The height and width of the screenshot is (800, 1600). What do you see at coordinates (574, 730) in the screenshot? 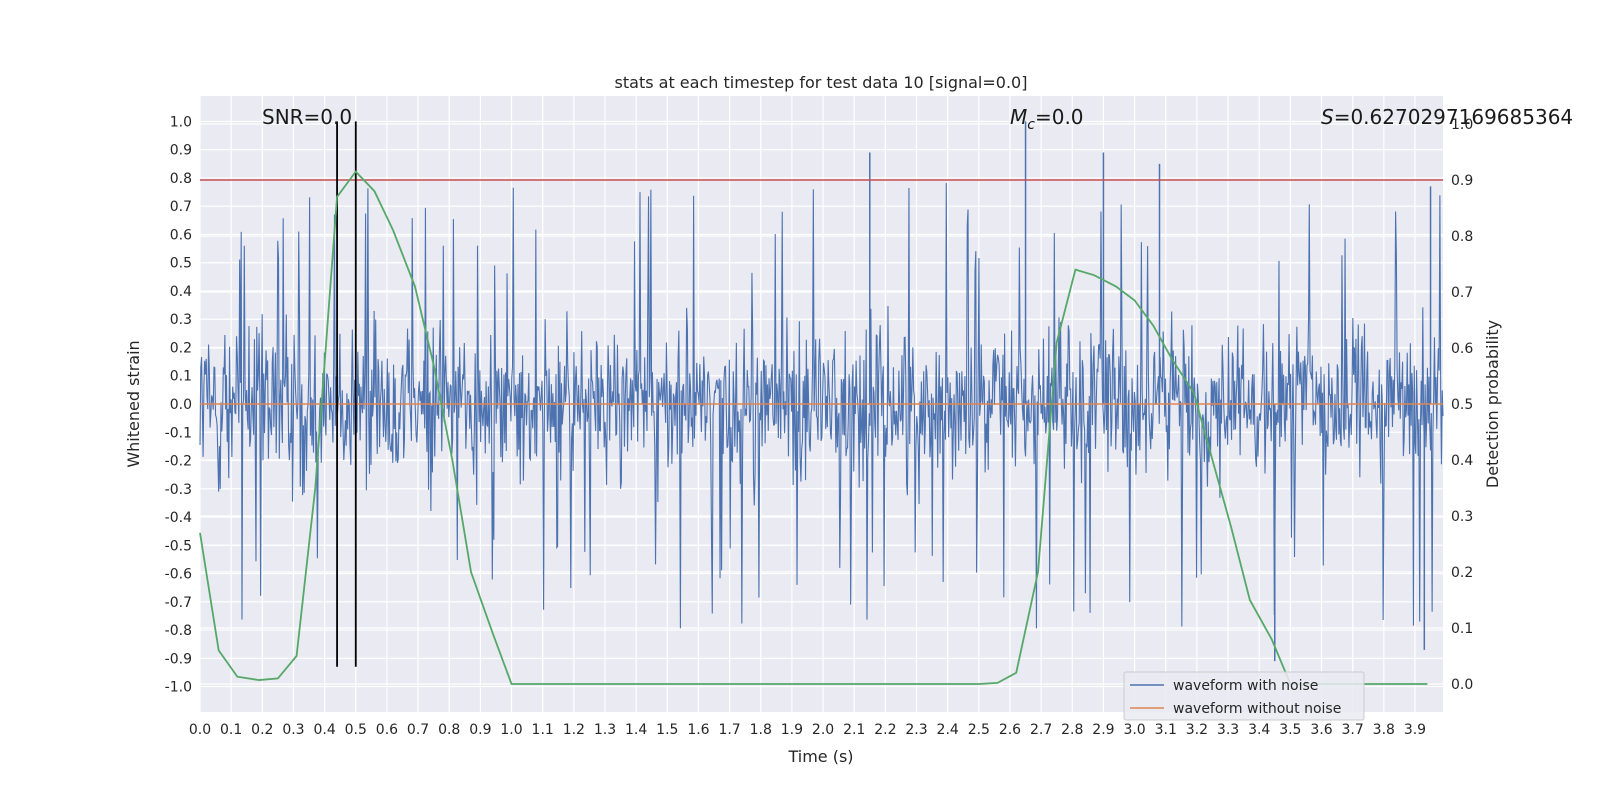
I see `x-tick-label: 1.2` at bounding box center [574, 730].